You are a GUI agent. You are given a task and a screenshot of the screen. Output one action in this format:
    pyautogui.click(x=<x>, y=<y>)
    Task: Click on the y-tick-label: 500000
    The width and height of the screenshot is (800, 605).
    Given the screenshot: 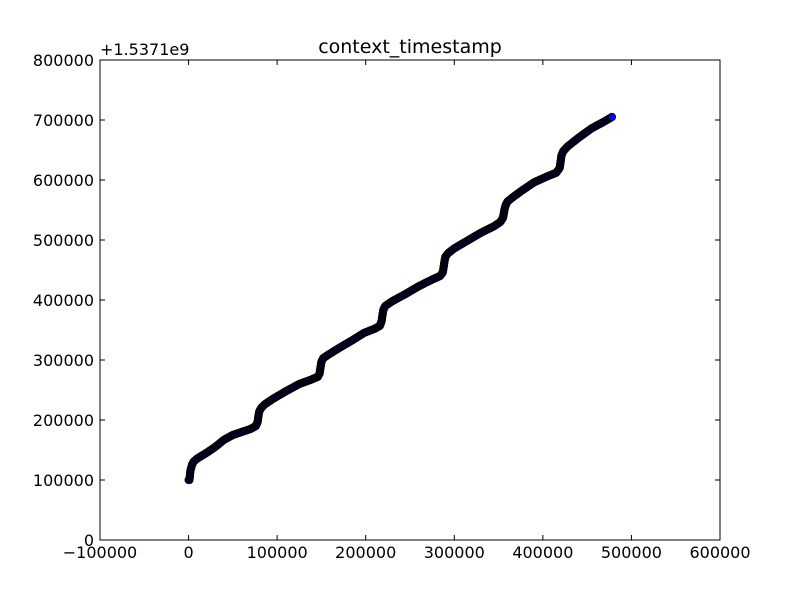 What is the action you would take?
    pyautogui.click(x=63, y=240)
    